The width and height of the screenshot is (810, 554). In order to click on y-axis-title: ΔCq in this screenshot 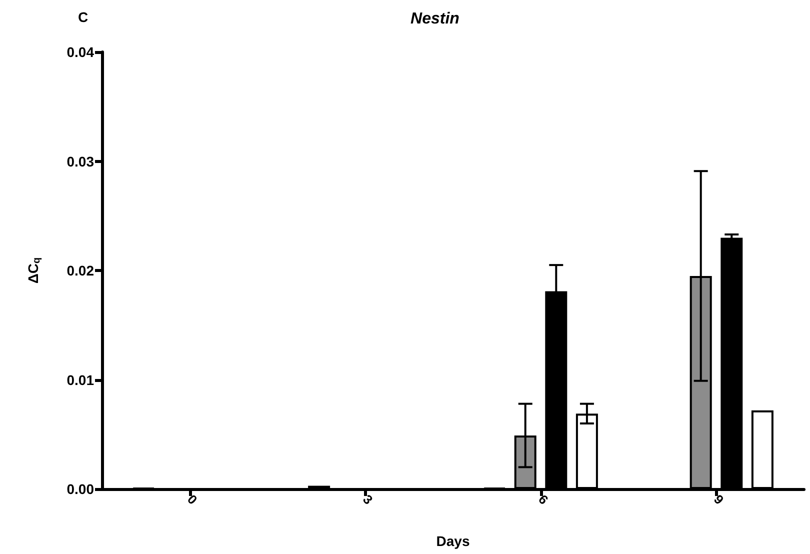, I will do `click(33, 270)`.